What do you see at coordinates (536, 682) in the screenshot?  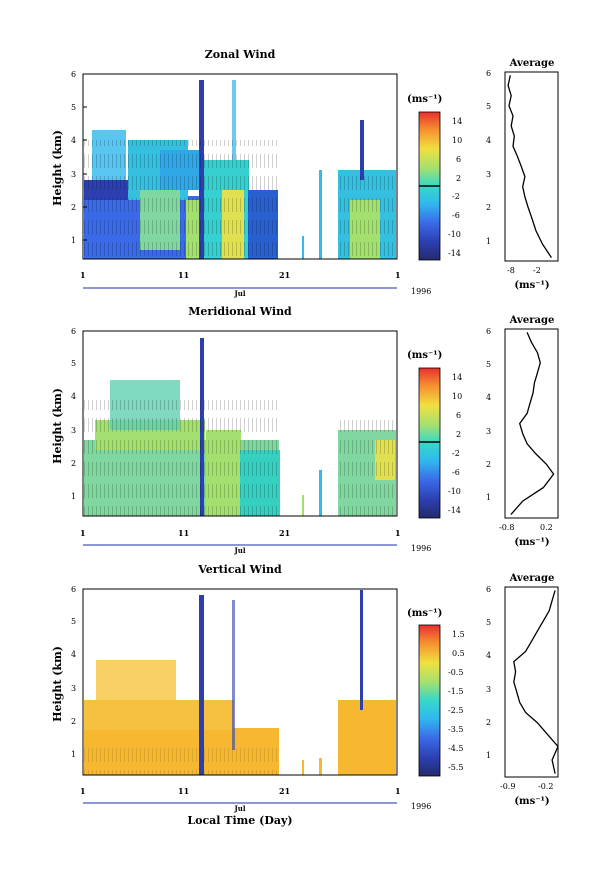 I see `average-profile-vertical` at bounding box center [536, 682].